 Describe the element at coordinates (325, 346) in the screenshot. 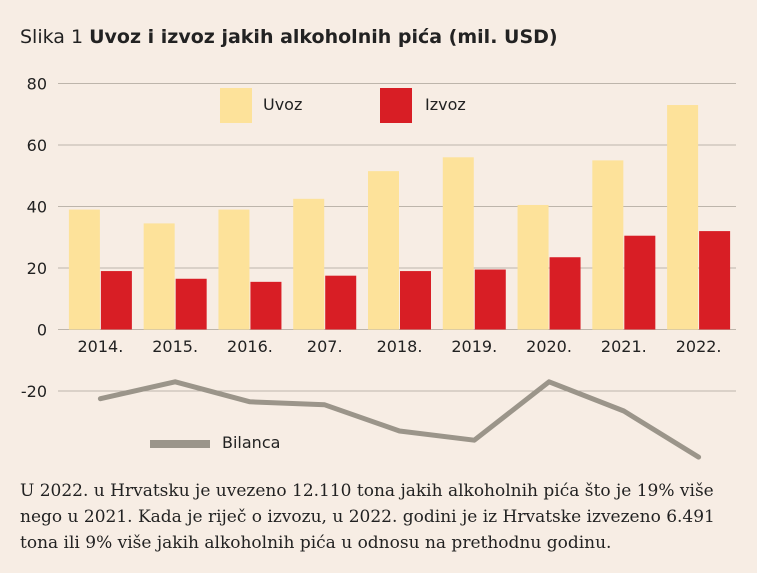

I see `x-tick-label: 207.` at that location.